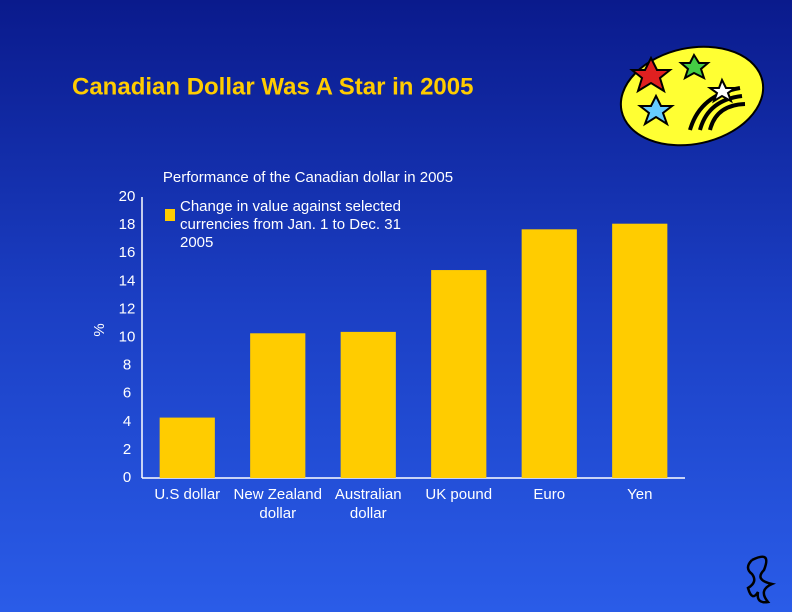 The image size is (792, 612). What do you see at coordinates (458, 494) in the screenshot?
I see `x-tick-label: UK pound` at bounding box center [458, 494].